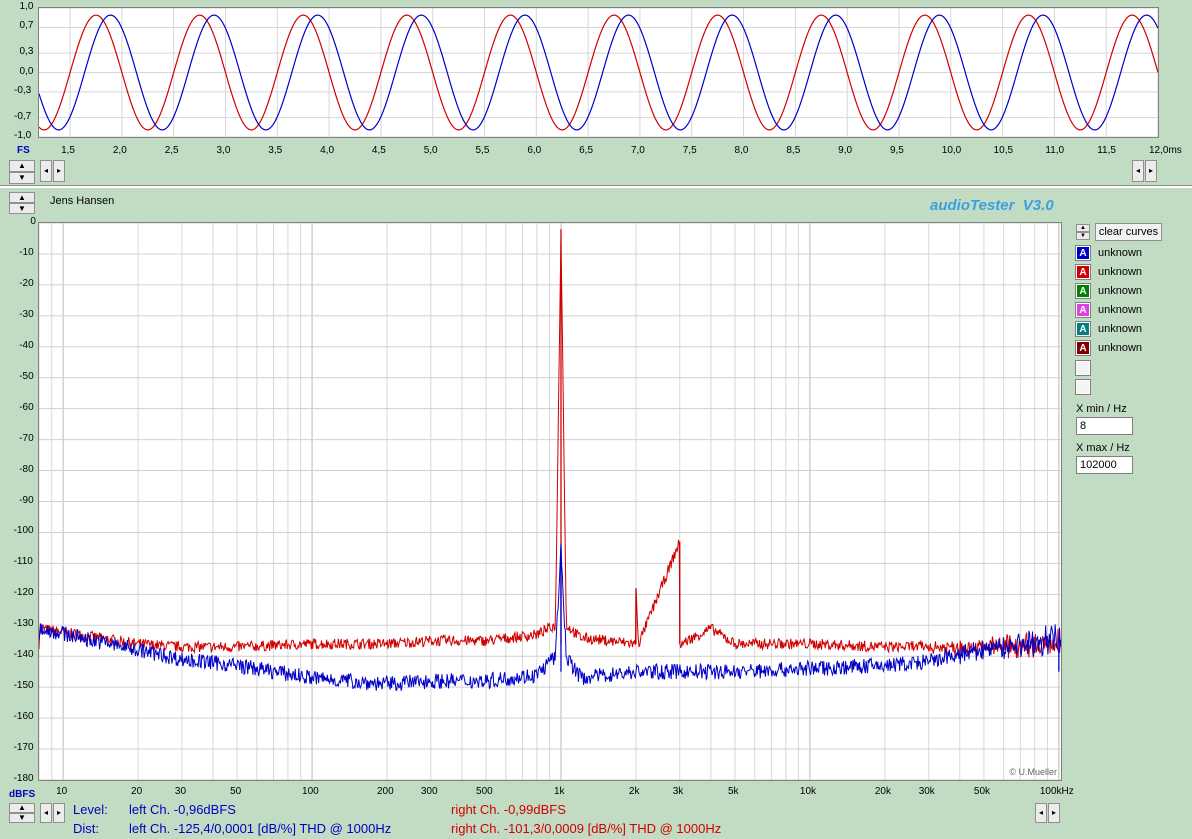  Describe the element at coordinates (90, 809) in the screenshot. I see `level-label: Level:` at that location.